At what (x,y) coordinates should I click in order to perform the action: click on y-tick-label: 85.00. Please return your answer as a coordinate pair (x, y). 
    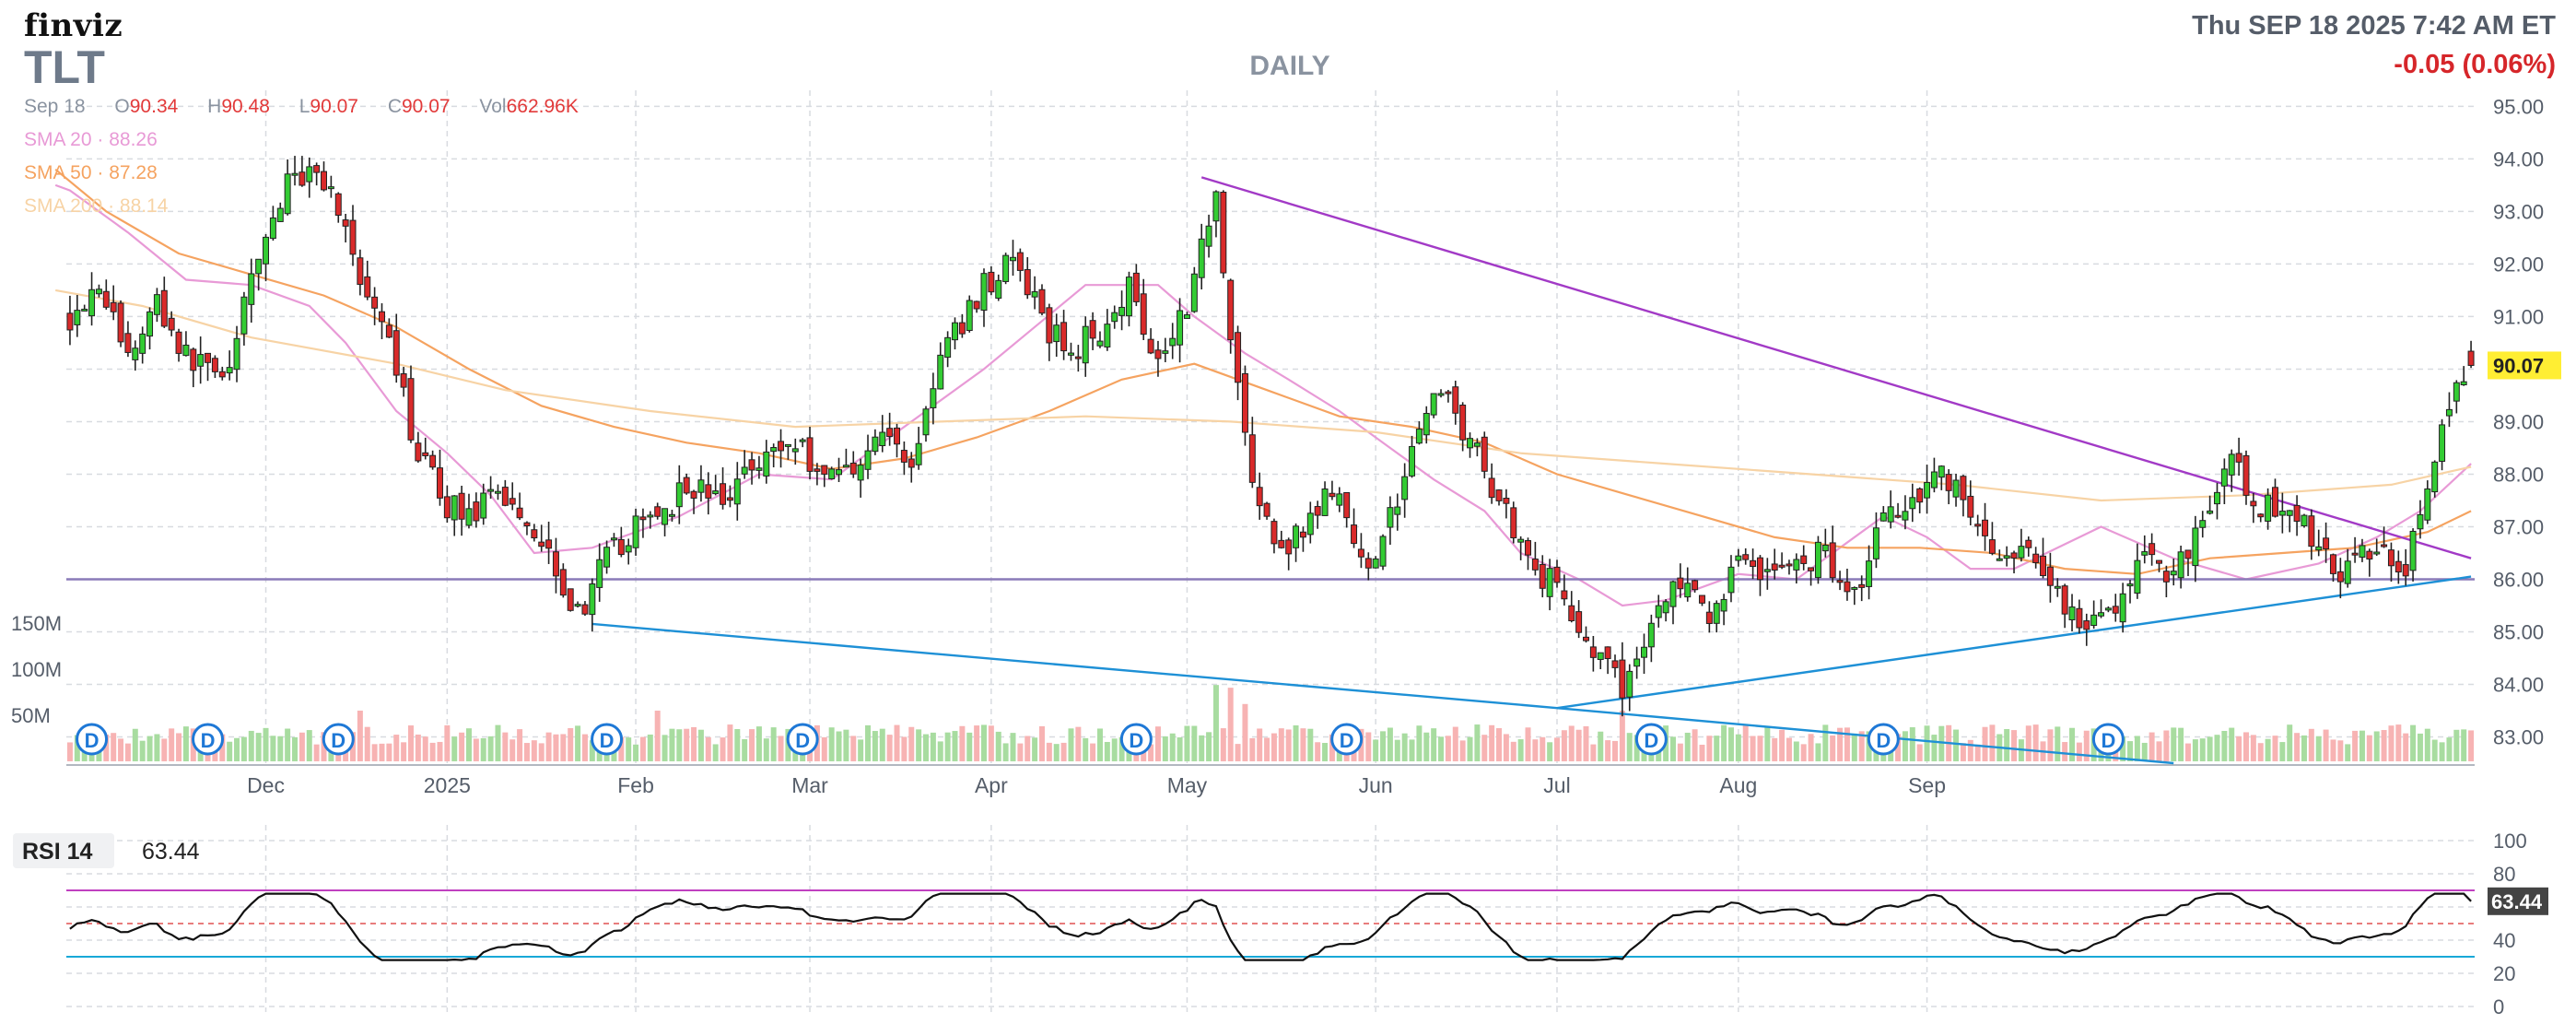
    Looking at the image, I should click on (2518, 631).